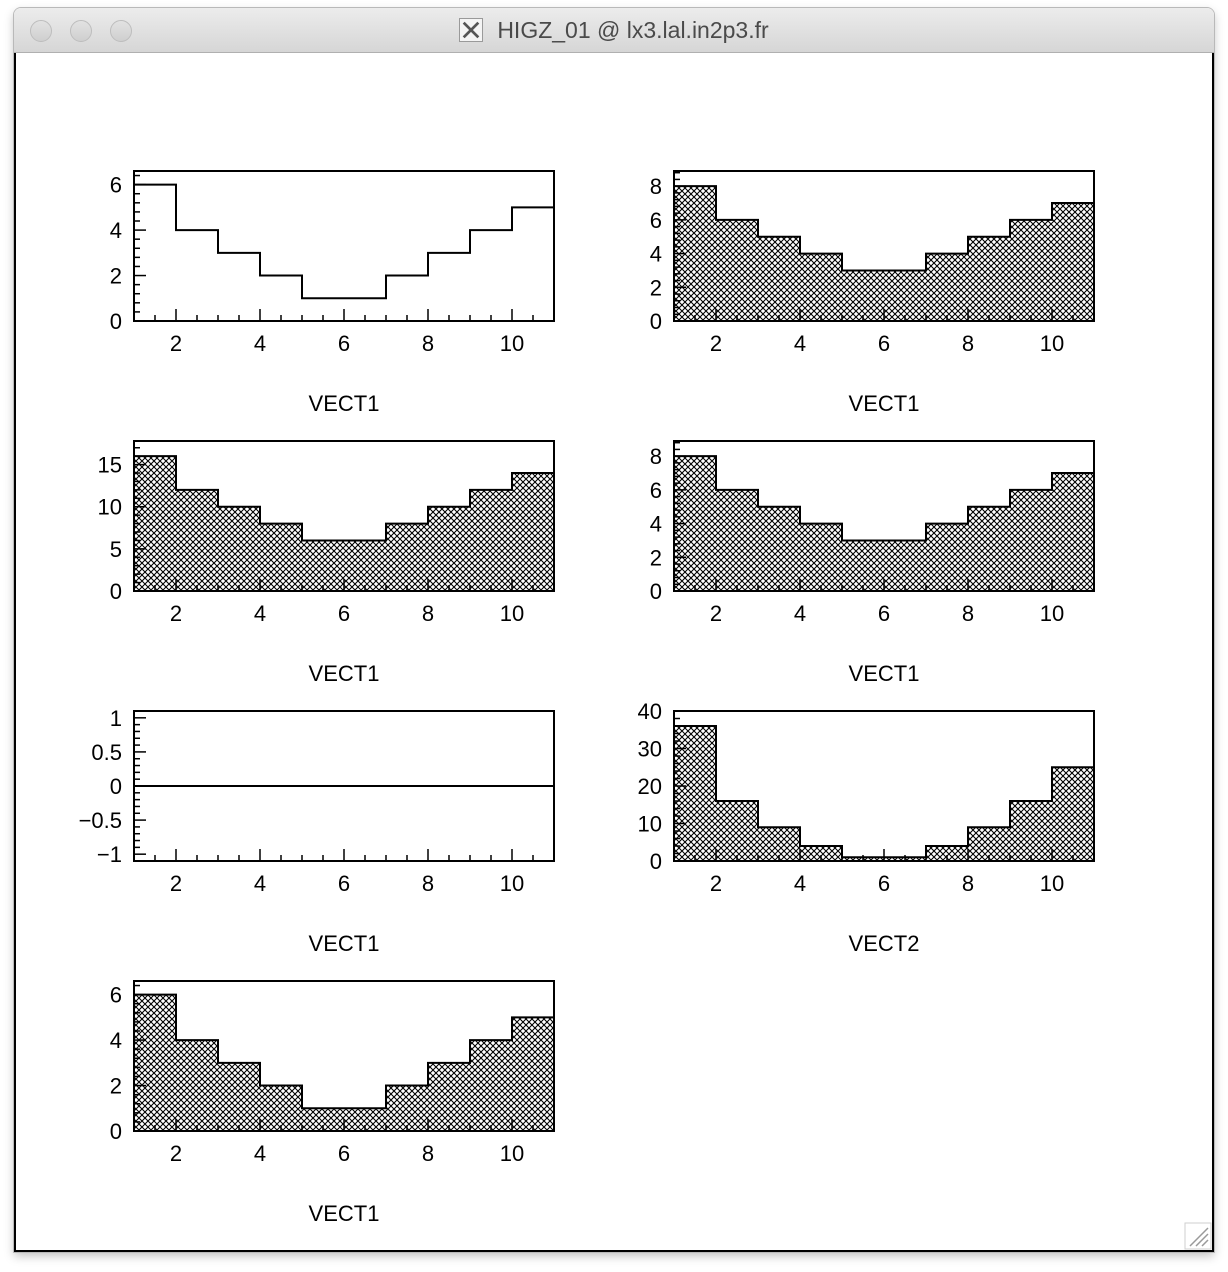 The width and height of the screenshot is (1228, 1272). Describe the element at coordinates (650, 749) in the screenshot. I see `y-tick-label: 30` at that location.